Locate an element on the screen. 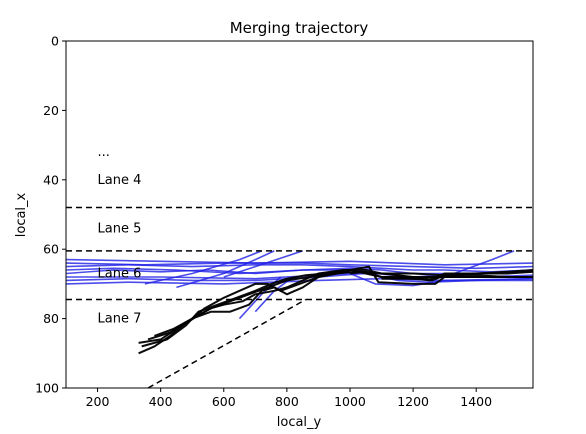  x-axis-label: local_y is located at coordinates (299, 422).